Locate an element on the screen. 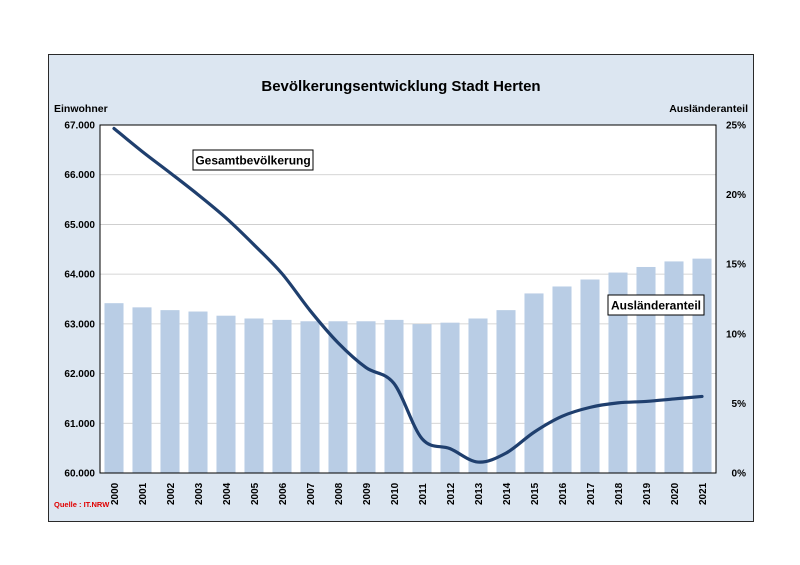 The image size is (800, 565). y-right-tick-label: 0% is located at coordinates (739, 474).